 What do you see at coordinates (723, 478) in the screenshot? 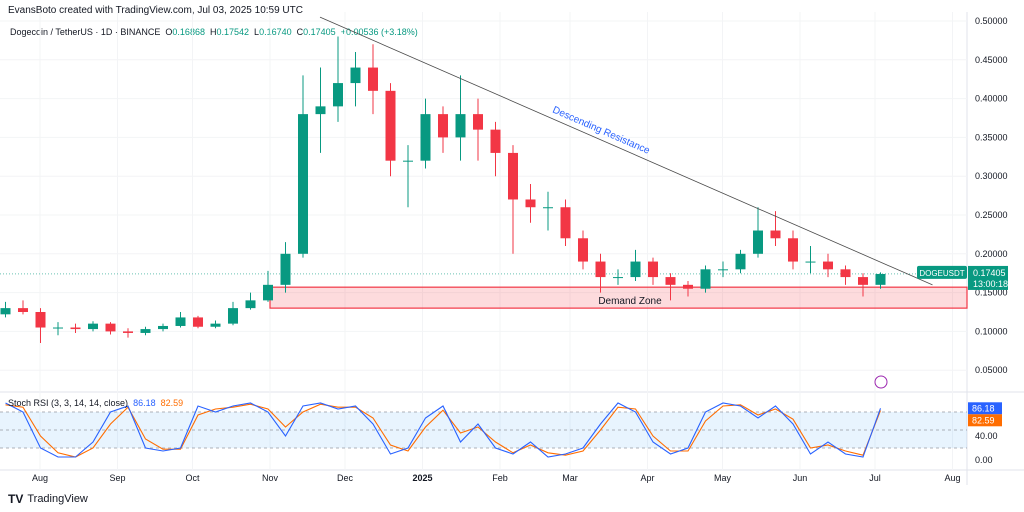
I see `time-tick-label: May` at bounding box center [723, 478].